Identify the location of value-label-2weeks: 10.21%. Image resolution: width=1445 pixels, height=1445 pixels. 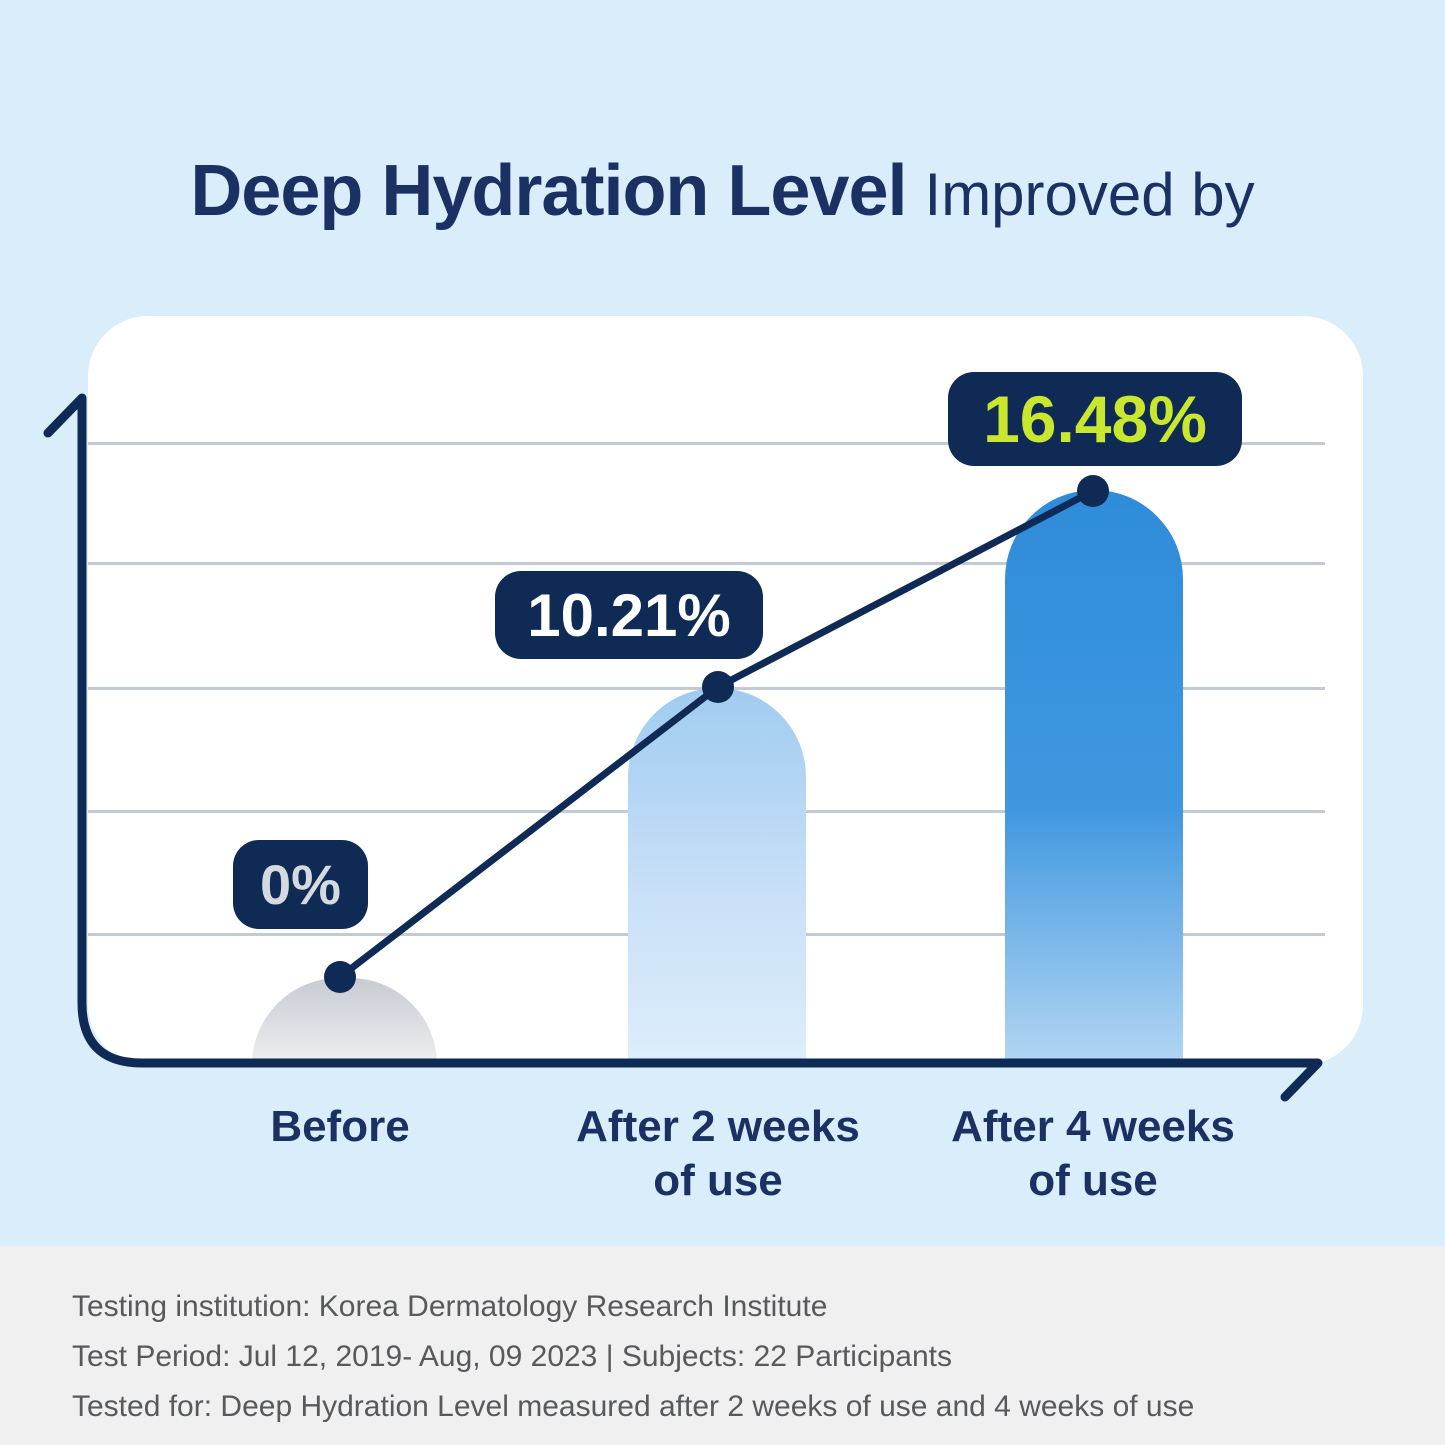
(629, 615).